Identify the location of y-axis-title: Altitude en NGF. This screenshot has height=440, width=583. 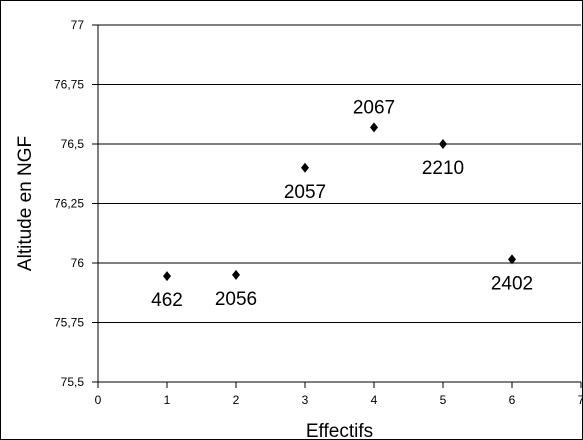
(25, 203).